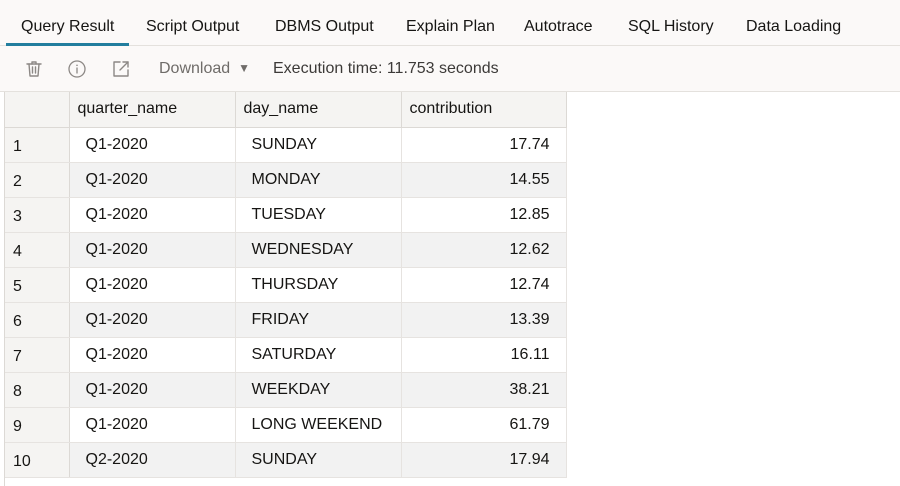 The image size is (900, 486). Describe the element at coordinates (37, 110) in the screenshot. I see `row-number-header` at that location.